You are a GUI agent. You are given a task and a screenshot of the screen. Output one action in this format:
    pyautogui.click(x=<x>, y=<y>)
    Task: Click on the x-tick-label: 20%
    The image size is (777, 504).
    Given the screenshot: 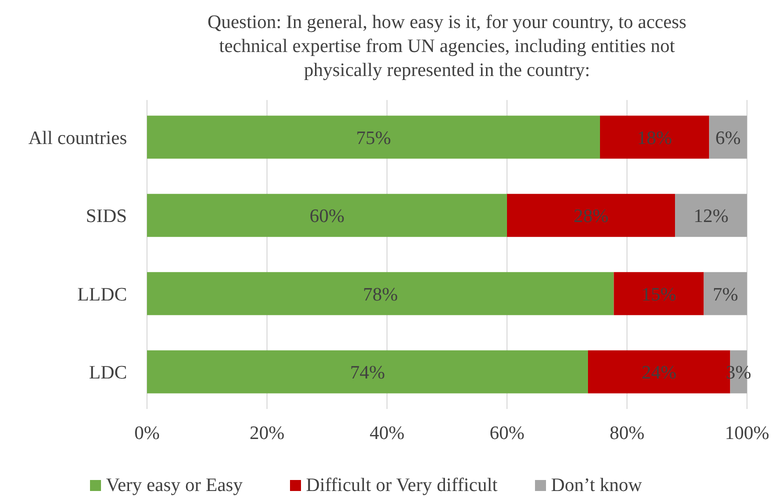 What is the action you would take?
    pyautogui.click(x=267, y=433)
    